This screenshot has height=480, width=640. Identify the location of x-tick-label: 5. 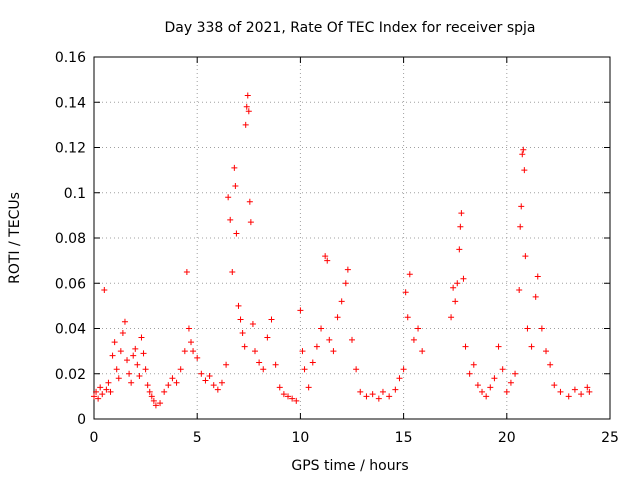
(197, 438).